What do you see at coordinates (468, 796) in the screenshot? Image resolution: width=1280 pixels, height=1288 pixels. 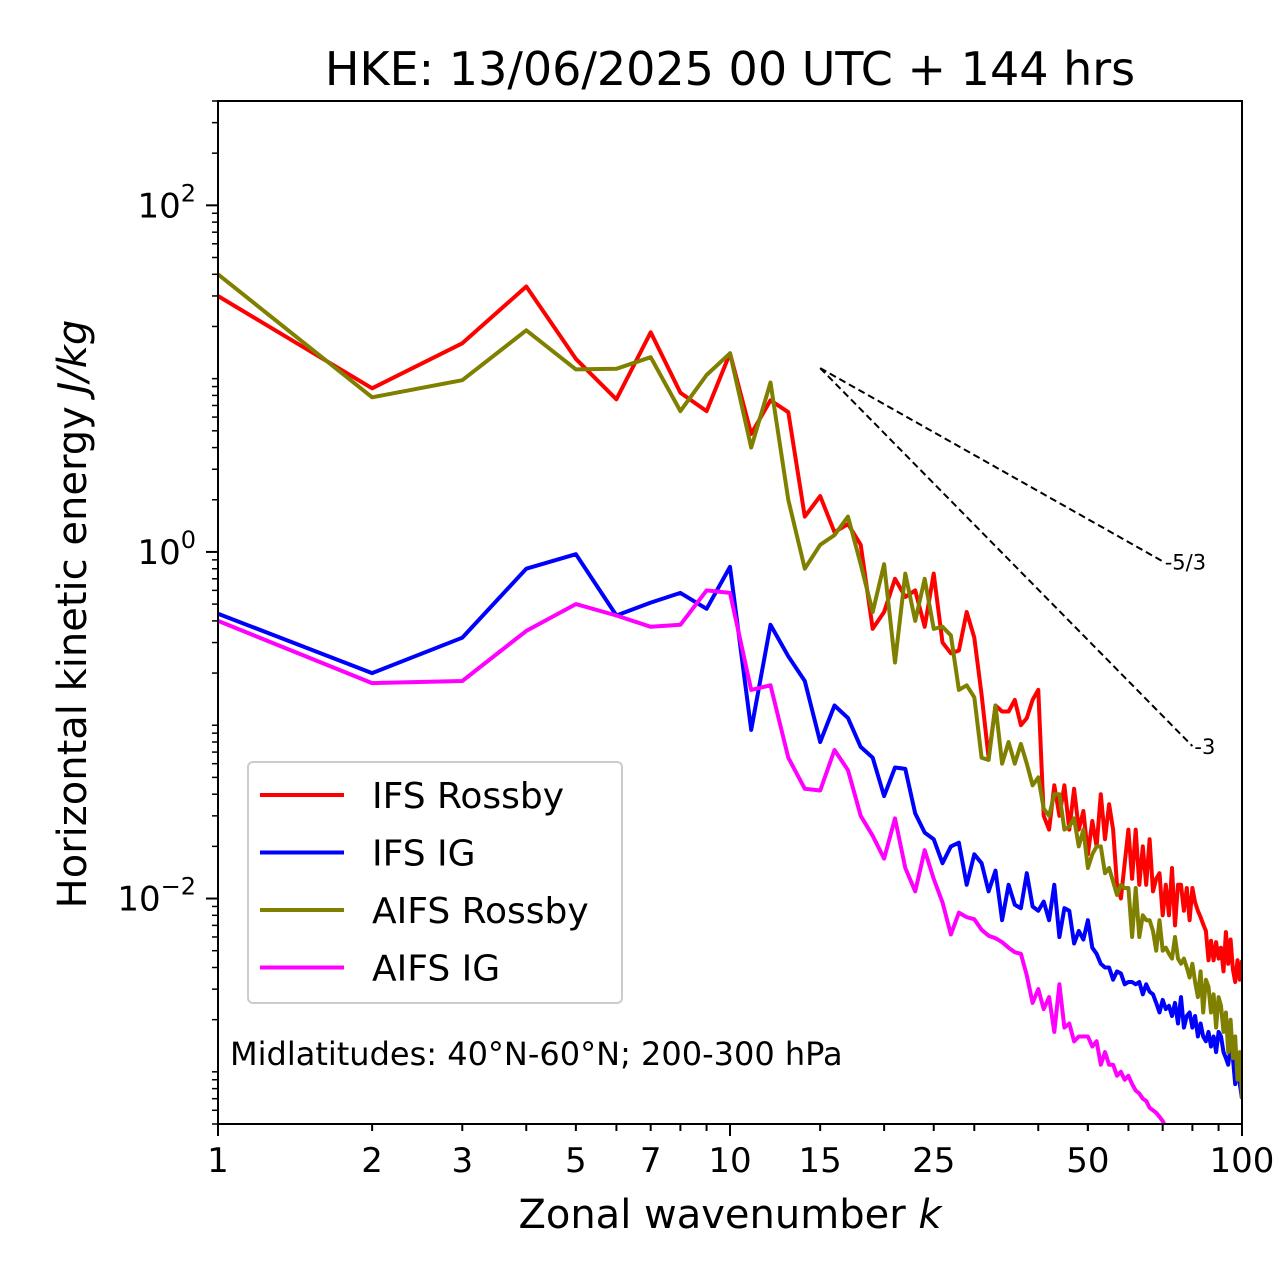 I see `legend-label-ifs-rossby: IFS Rossby` at bounding box center [468, 796].